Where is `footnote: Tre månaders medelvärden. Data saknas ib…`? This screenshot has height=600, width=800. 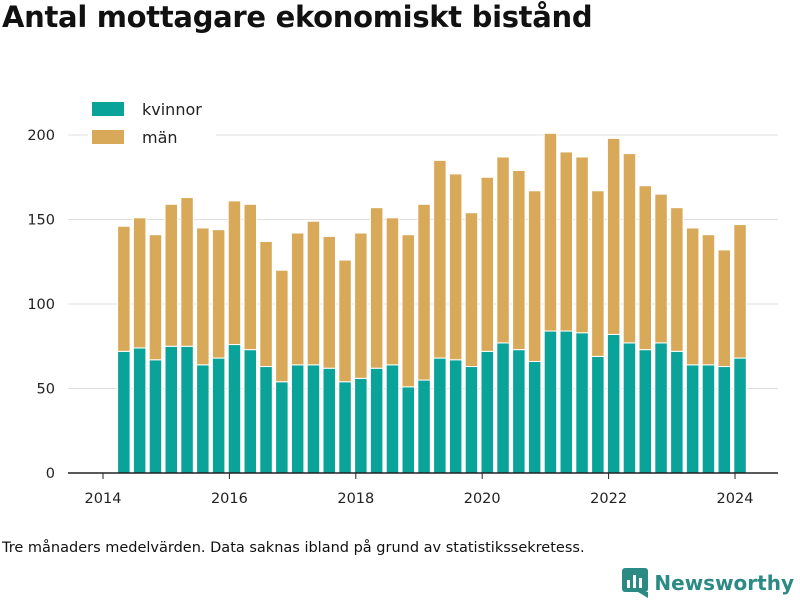 footnote: Tre månaders medelvärden. Data saknas ib… is located at coordinates (293, 548).